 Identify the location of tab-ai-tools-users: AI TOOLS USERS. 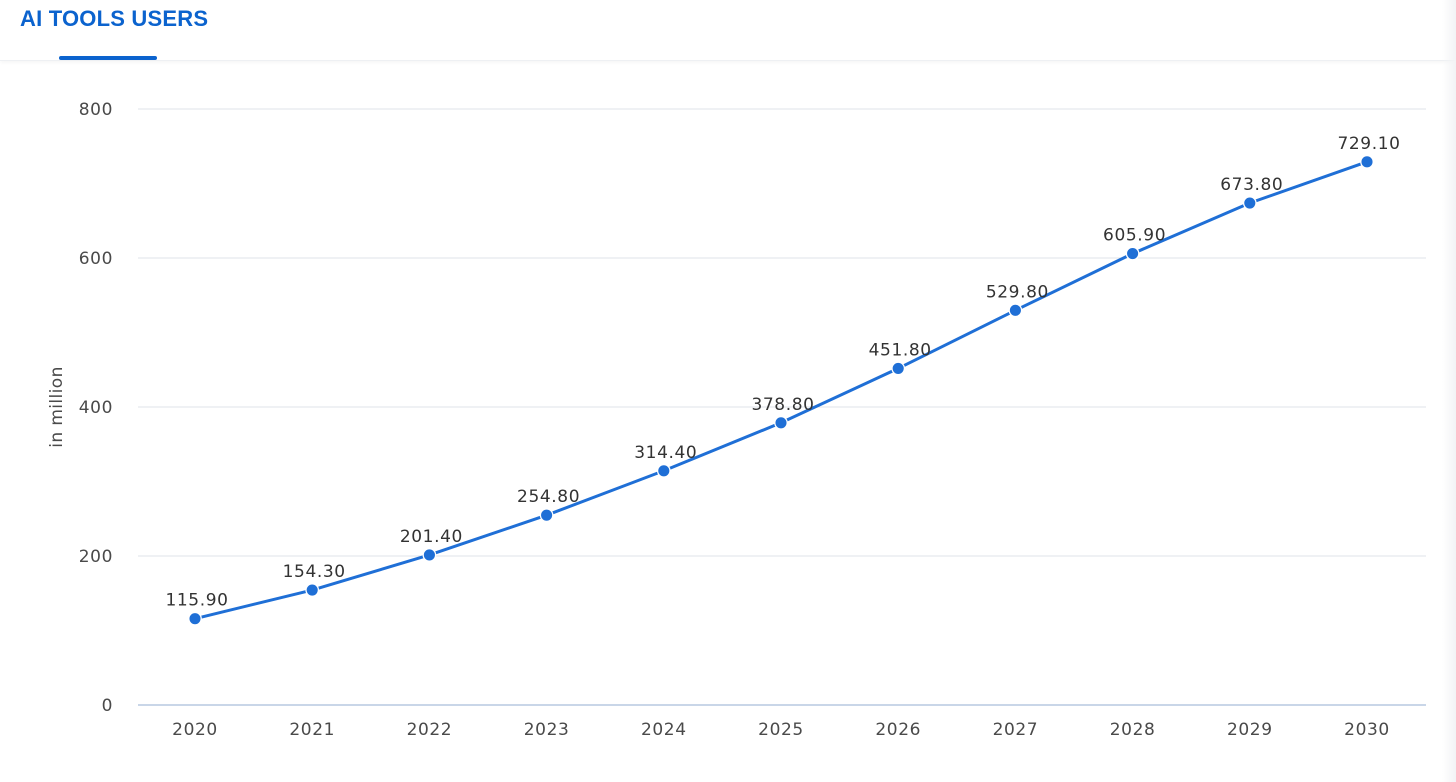
(114, 18).